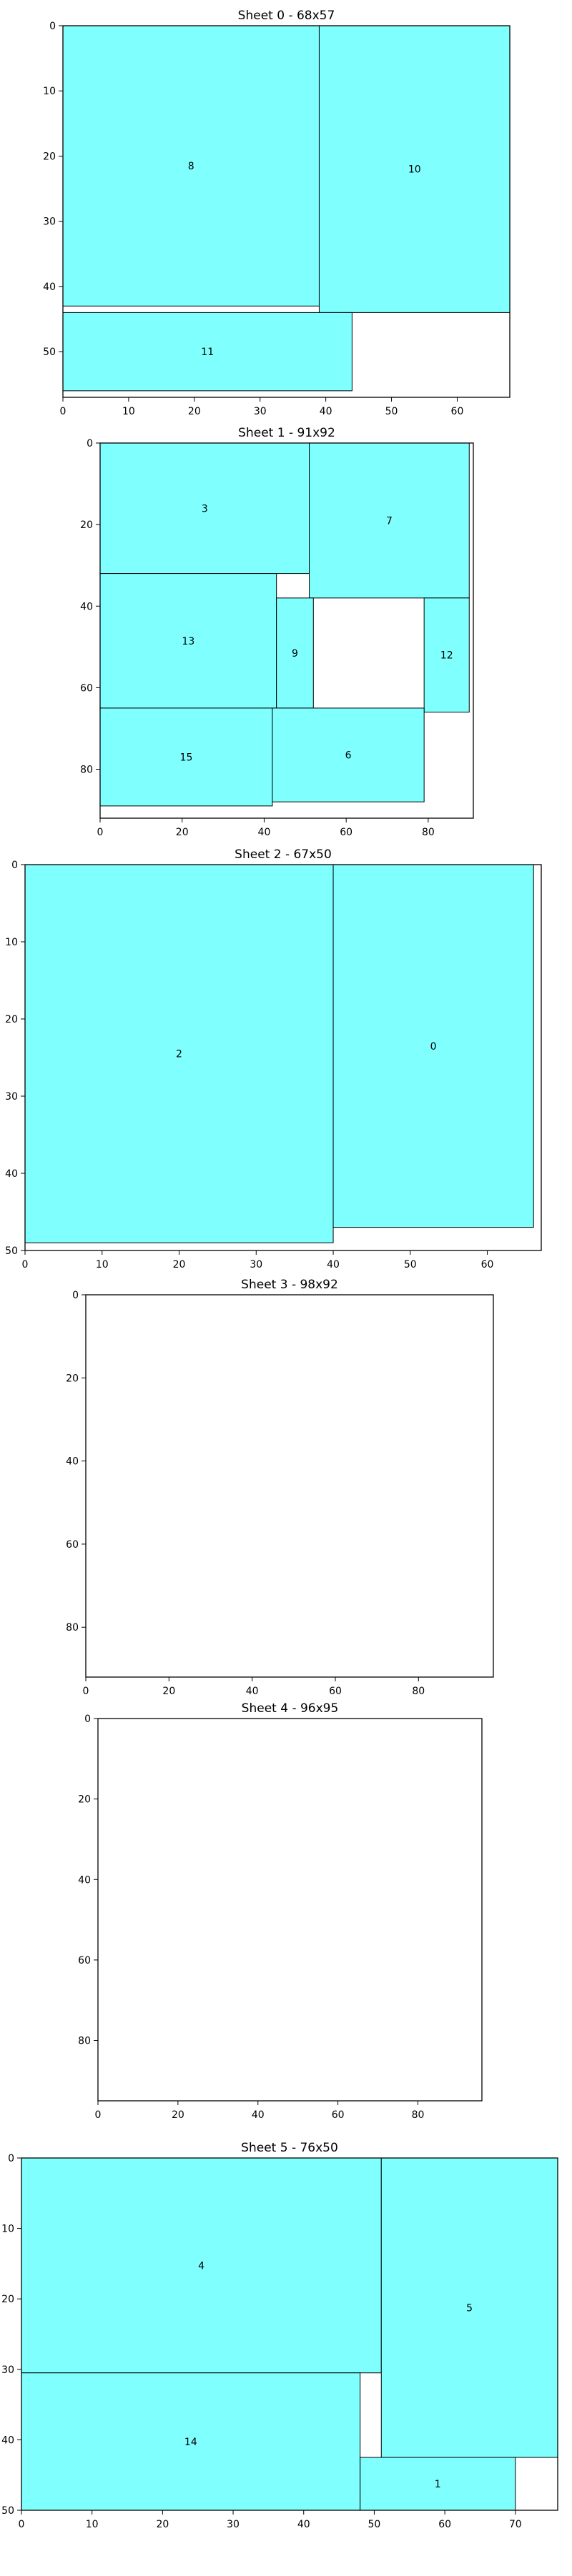 The width and height of the screenshot is (572, 2576). I want to click on piece-label: 3, so click(205, 508).